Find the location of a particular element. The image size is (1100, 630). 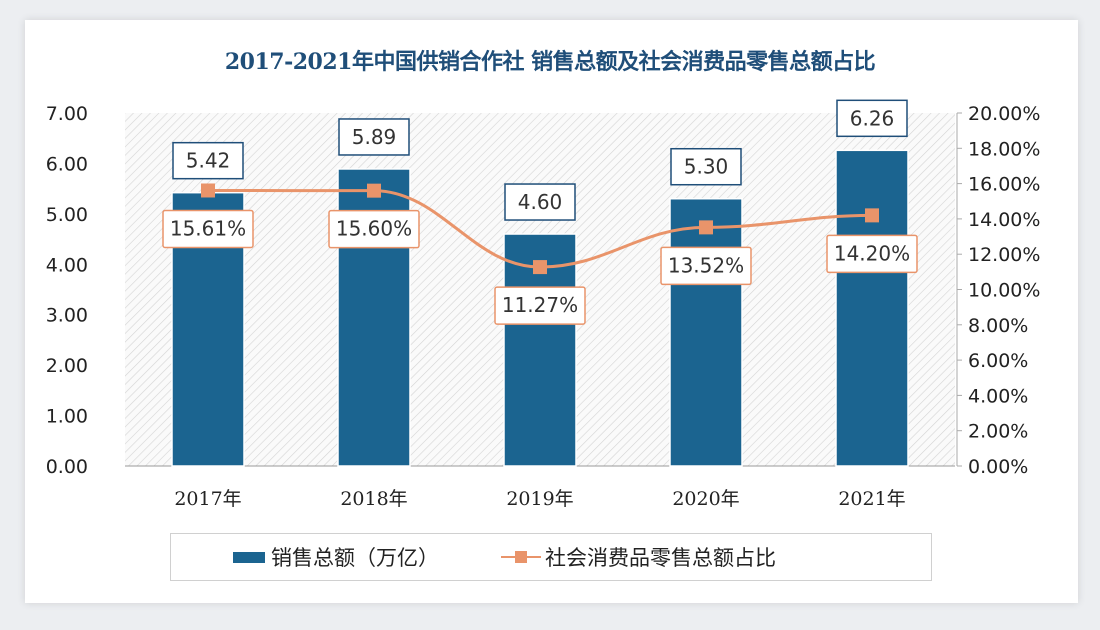

line-data-label: 15.60% is located at coordinates (374, 229).